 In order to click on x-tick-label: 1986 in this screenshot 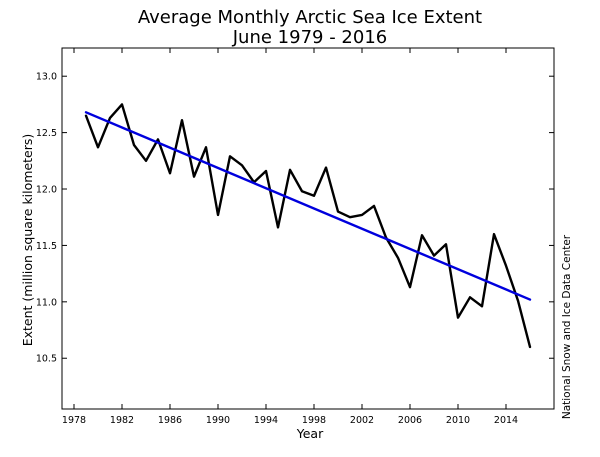, I will do `click(170, 420)`.